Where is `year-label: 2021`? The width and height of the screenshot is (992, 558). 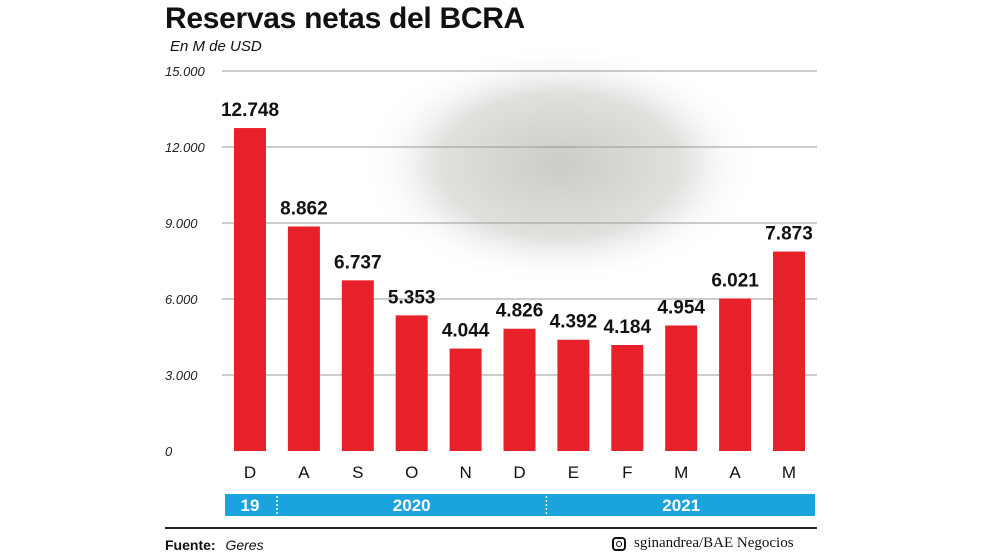 year-label: 2021 is located at coordinates (681, 505).